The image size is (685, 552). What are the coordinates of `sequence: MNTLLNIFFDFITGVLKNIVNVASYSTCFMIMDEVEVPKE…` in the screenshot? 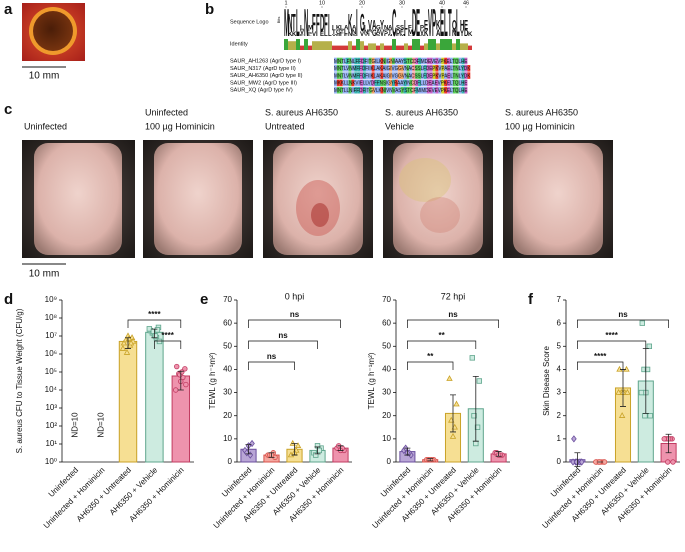 It's located at (401, 91).